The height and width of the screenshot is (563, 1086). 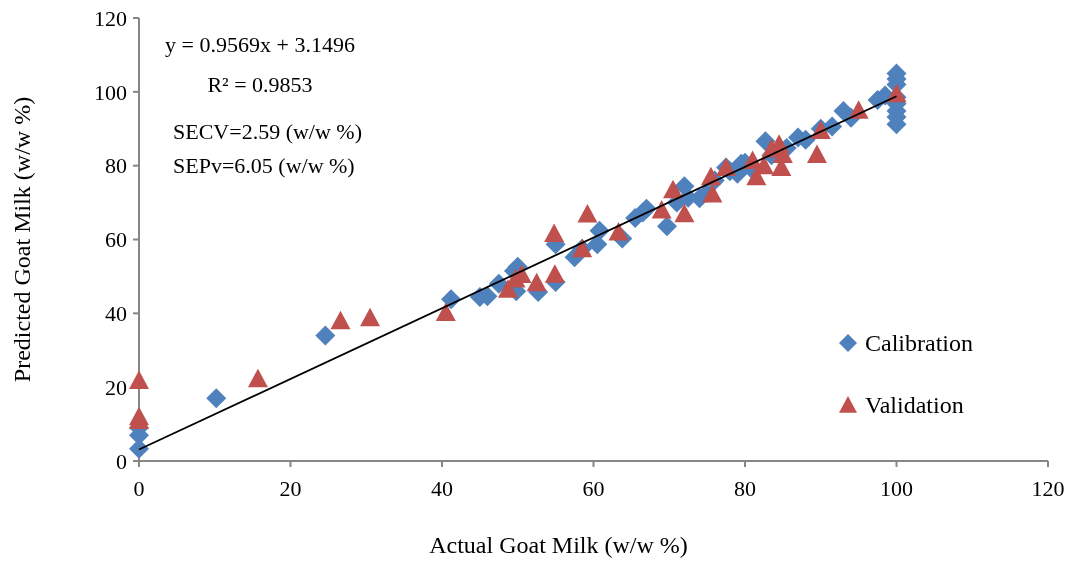 I want to click on x-tick-label: 60, so click(x=593, y=488).